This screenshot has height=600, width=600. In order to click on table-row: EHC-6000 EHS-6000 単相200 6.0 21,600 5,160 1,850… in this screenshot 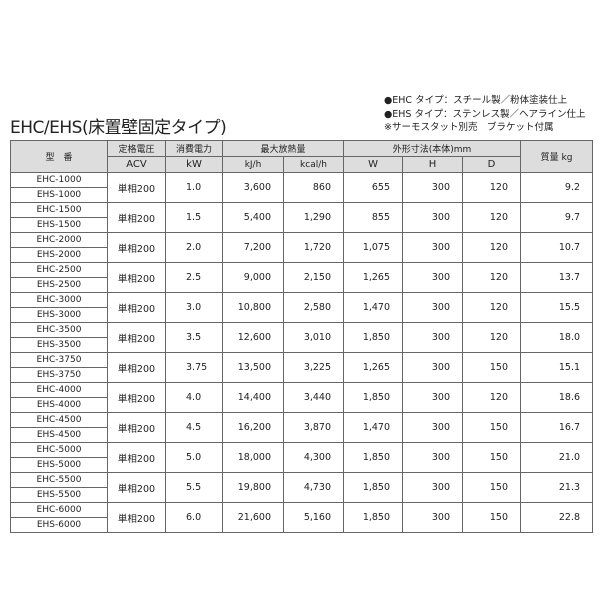, I will do `click(302, 517)`.